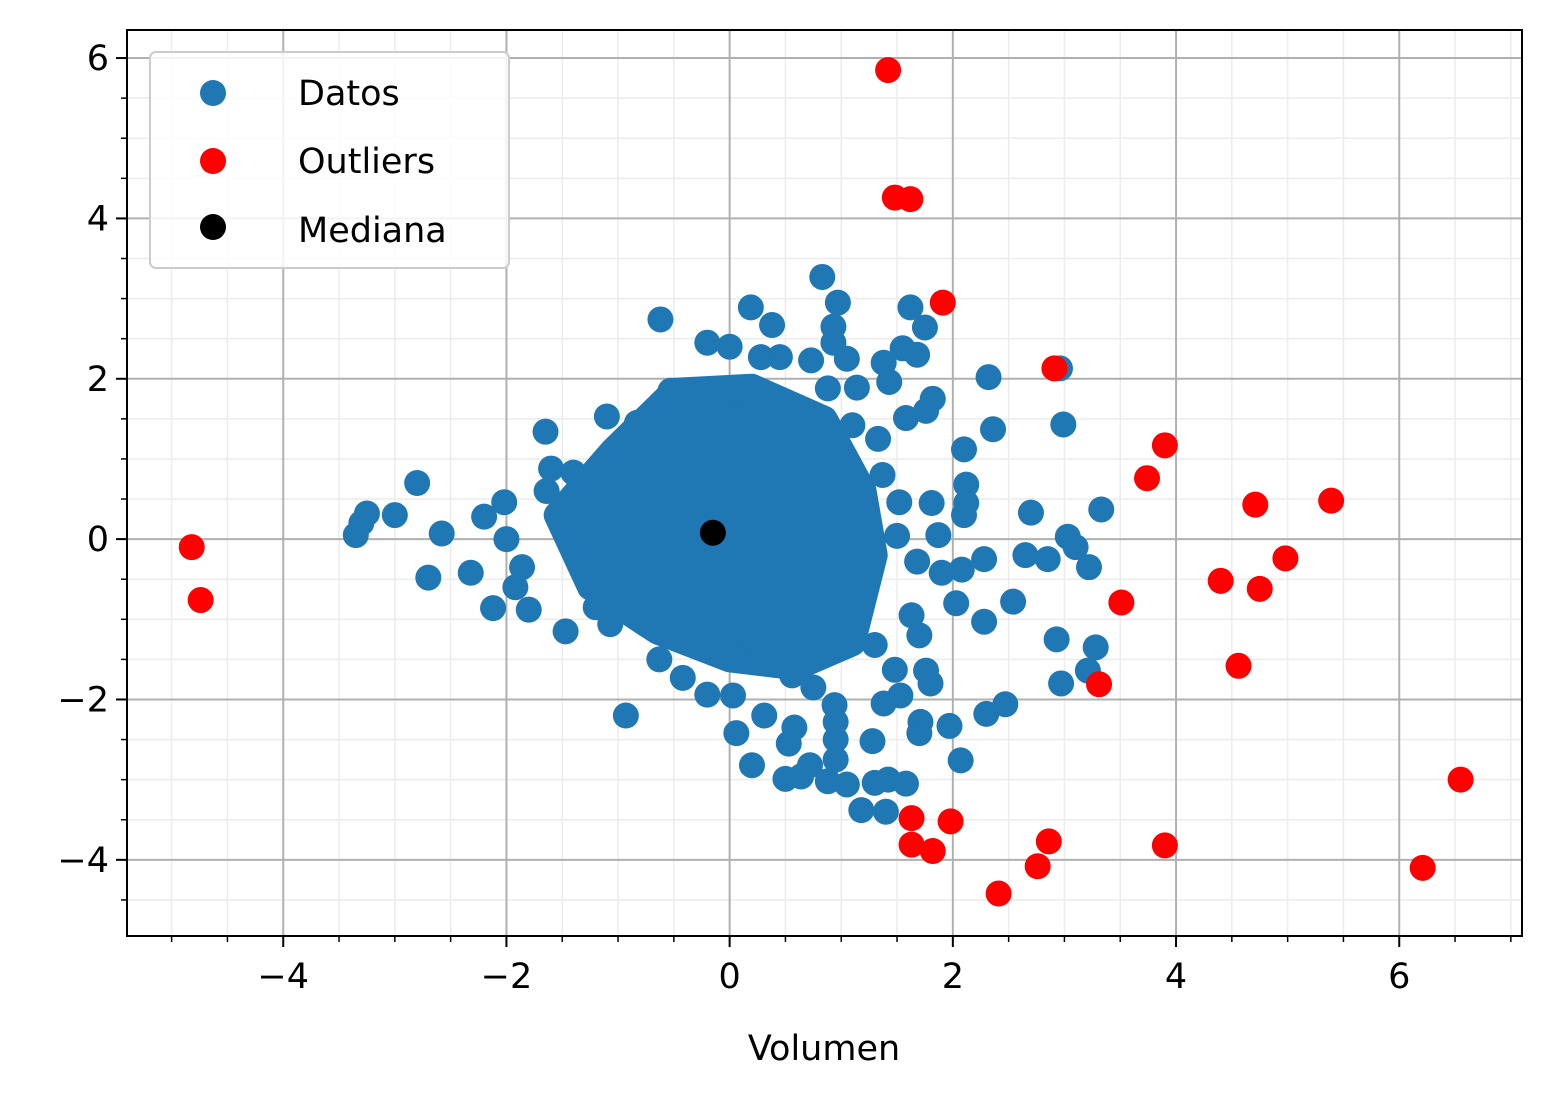 The height and width of the screenshot is (1101, 1551). Describe the element at coordinates (83, 861) in the screenshot. I see `y-tick-label: −4` at that location.